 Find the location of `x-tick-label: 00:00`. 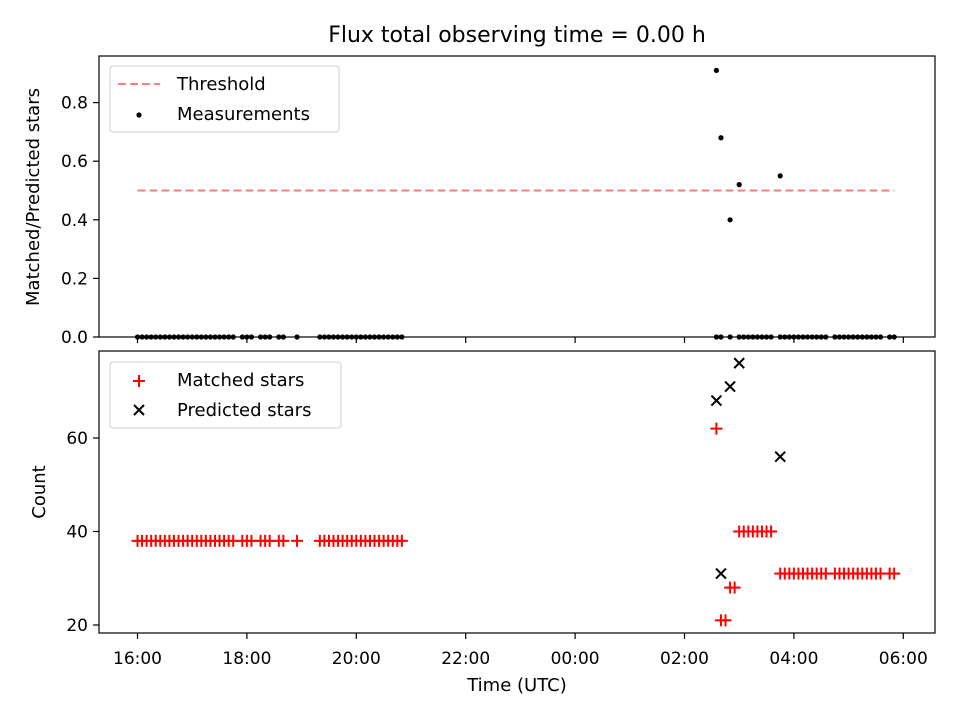

x-tick-label: 00:00 is located at coordinates (575, 659).